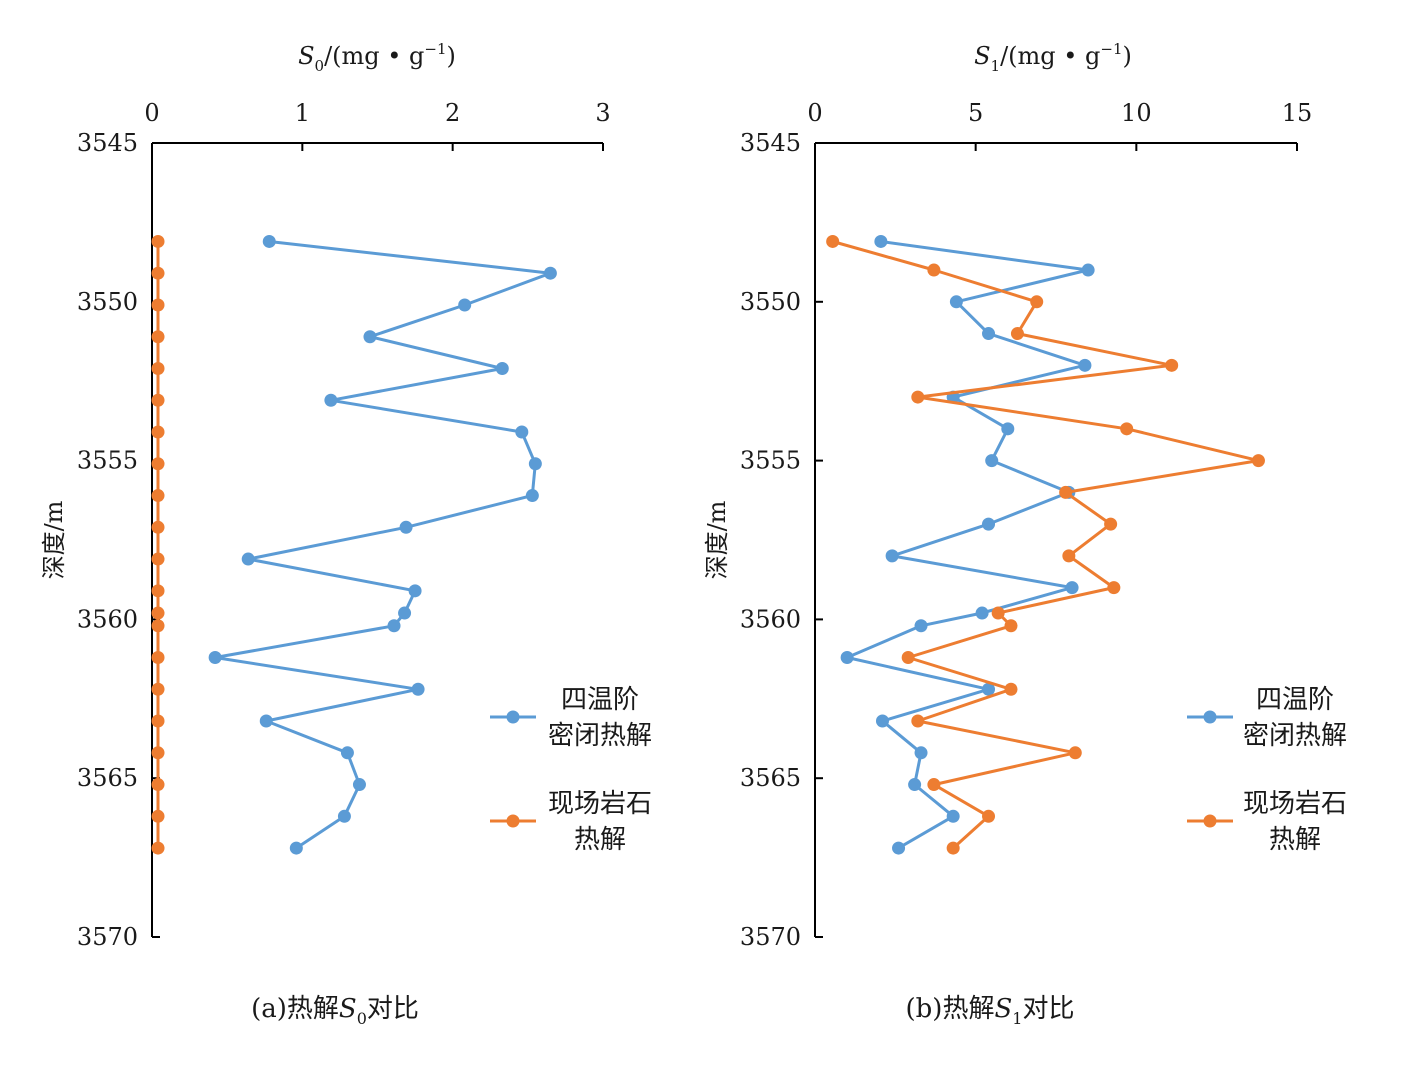 The height and width of the screenshot is (1070, 1422). Describe the element at coordinates (975, 113) in the screenshot. I see `x-tick-label: 5` at that location.